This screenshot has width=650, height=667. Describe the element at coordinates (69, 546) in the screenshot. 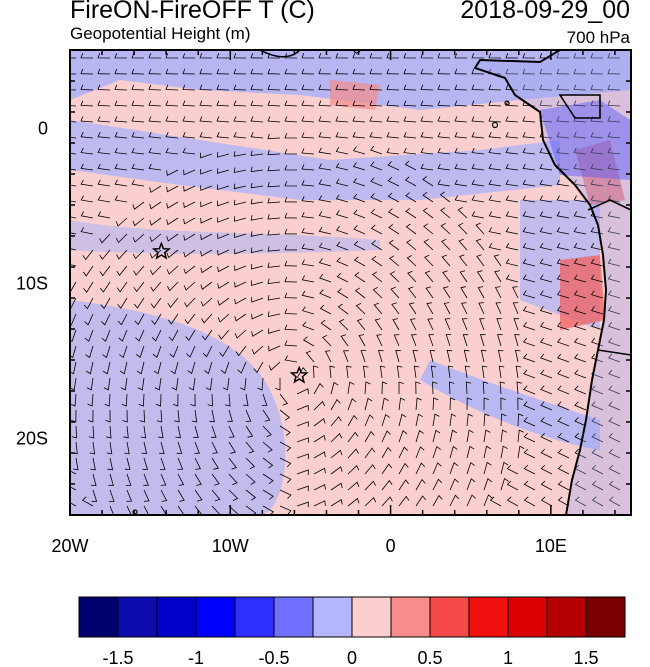

I see `lon-tick-label: 20W` at that location.